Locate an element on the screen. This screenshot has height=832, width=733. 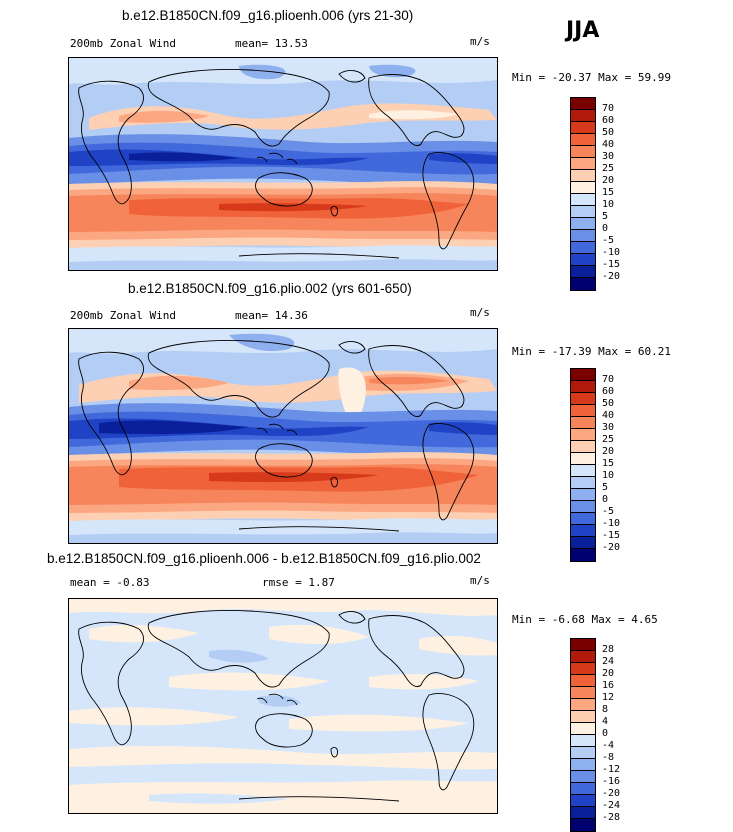
panel-1-colorbar is located at coordinates (583, 194).